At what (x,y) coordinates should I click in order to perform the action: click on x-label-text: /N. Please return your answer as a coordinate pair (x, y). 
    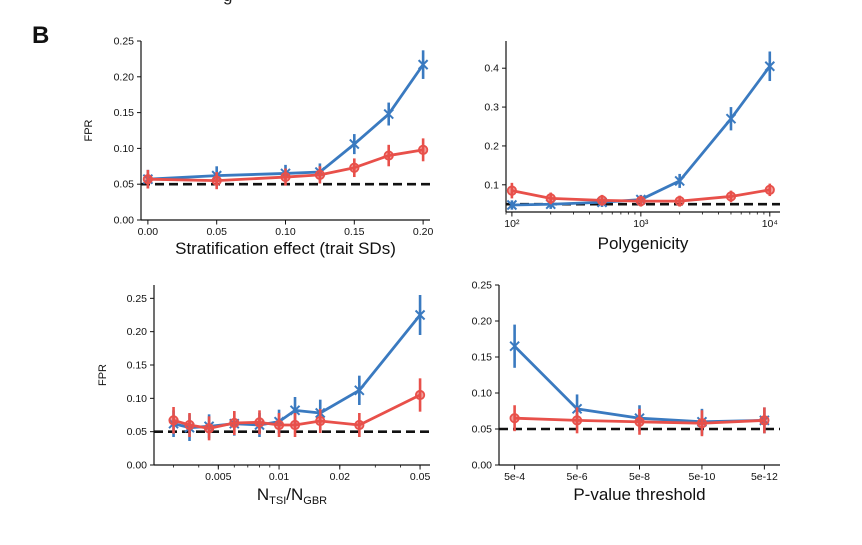
    Looking at the image, I should click on (294, 494).